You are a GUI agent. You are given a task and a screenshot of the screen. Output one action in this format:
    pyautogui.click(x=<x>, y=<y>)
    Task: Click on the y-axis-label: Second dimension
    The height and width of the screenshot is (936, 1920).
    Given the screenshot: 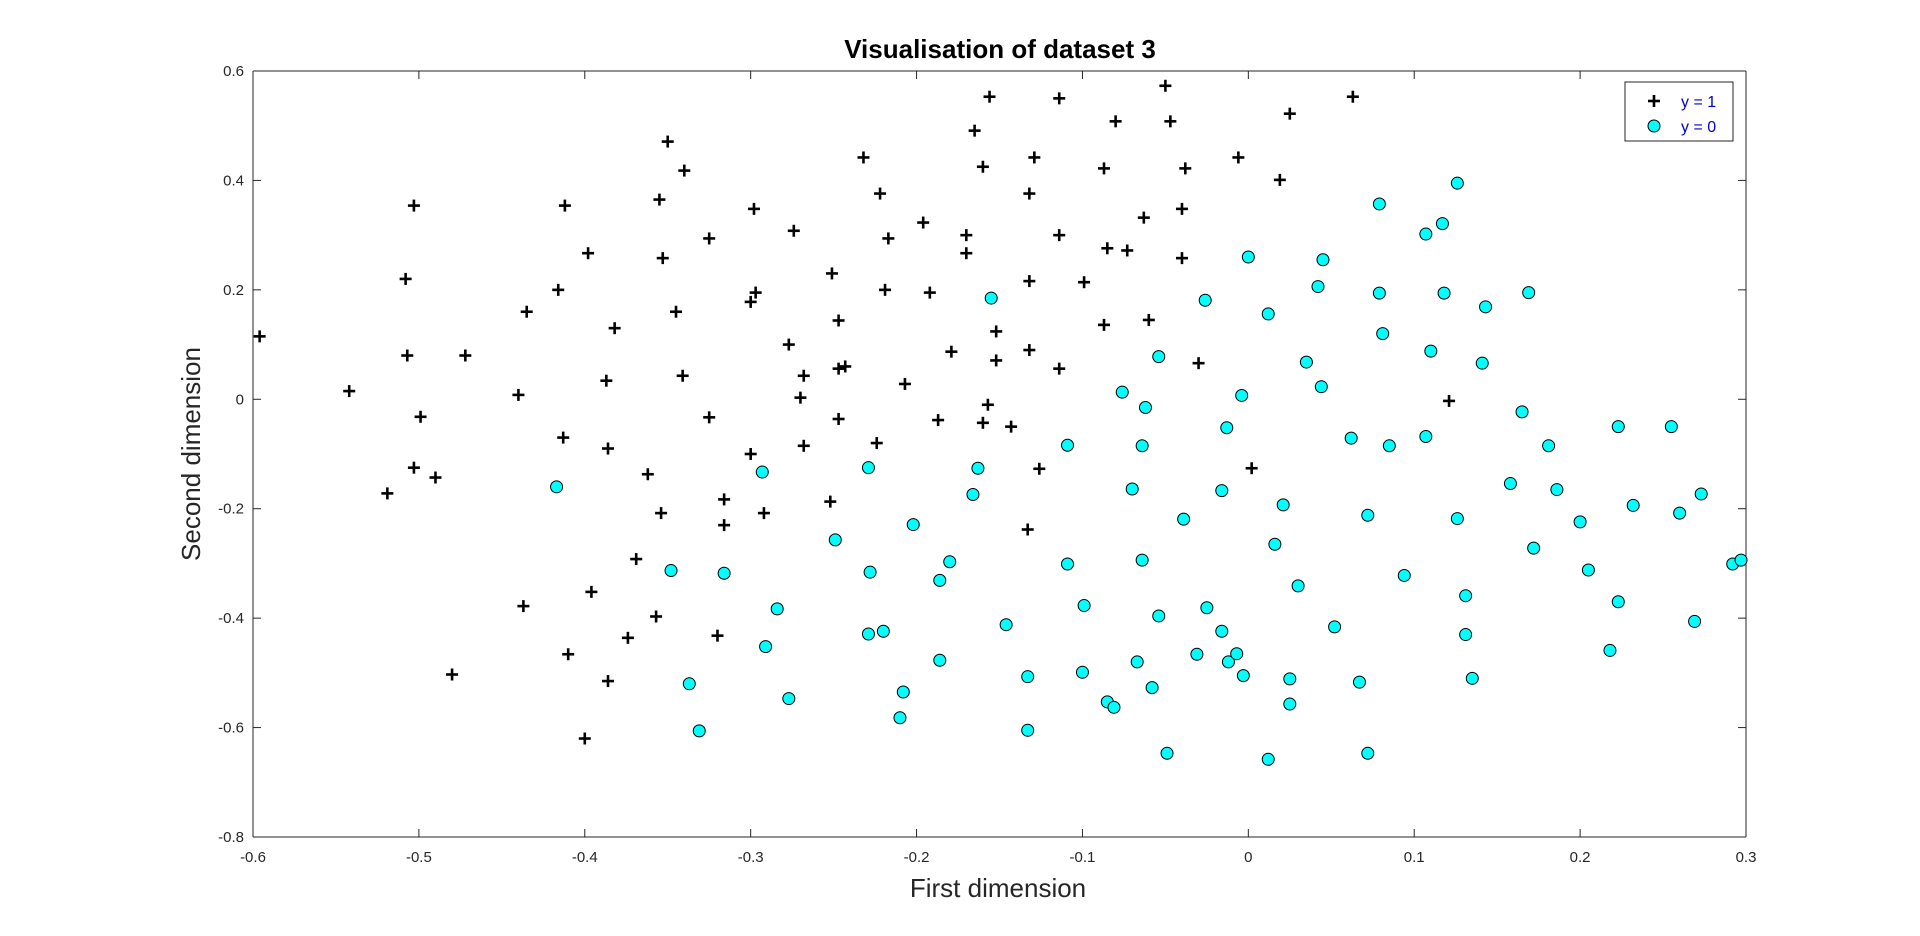 What is the action you would take?
    pyautogui.click(x=191, y=454)
    